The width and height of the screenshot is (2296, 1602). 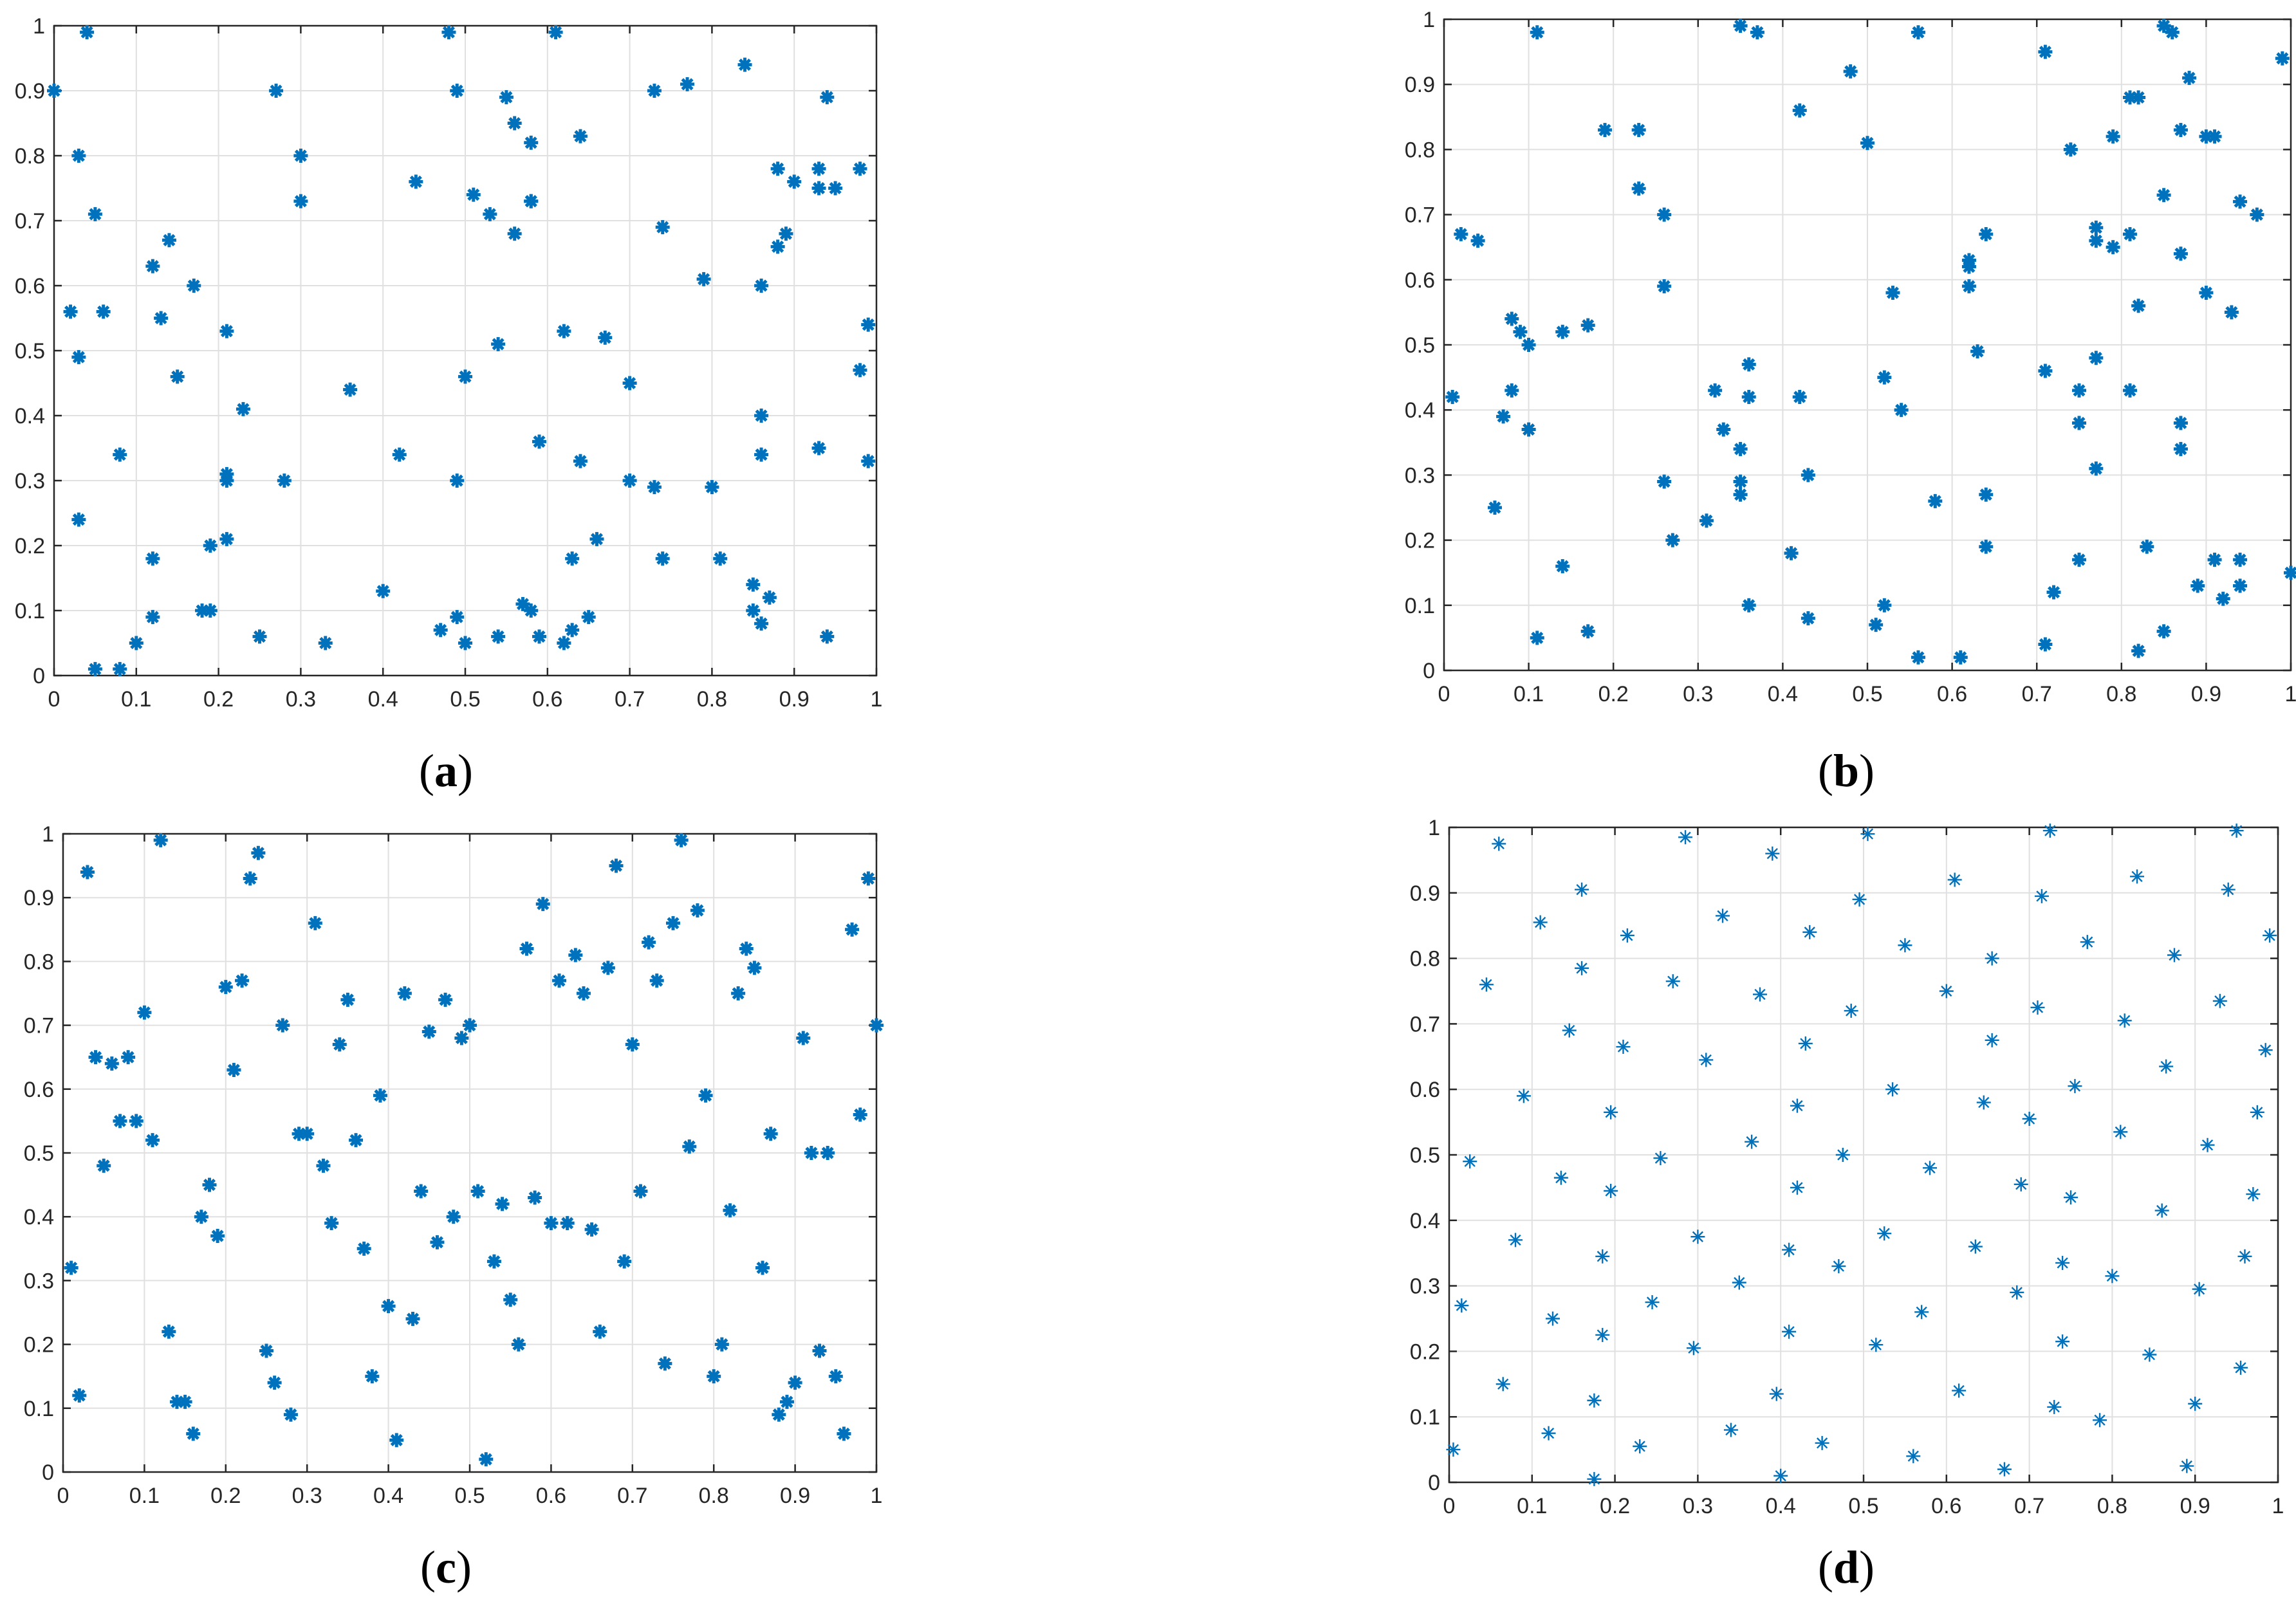 I want to click on x-tick-label: 0, so click(x=1444, y=694).